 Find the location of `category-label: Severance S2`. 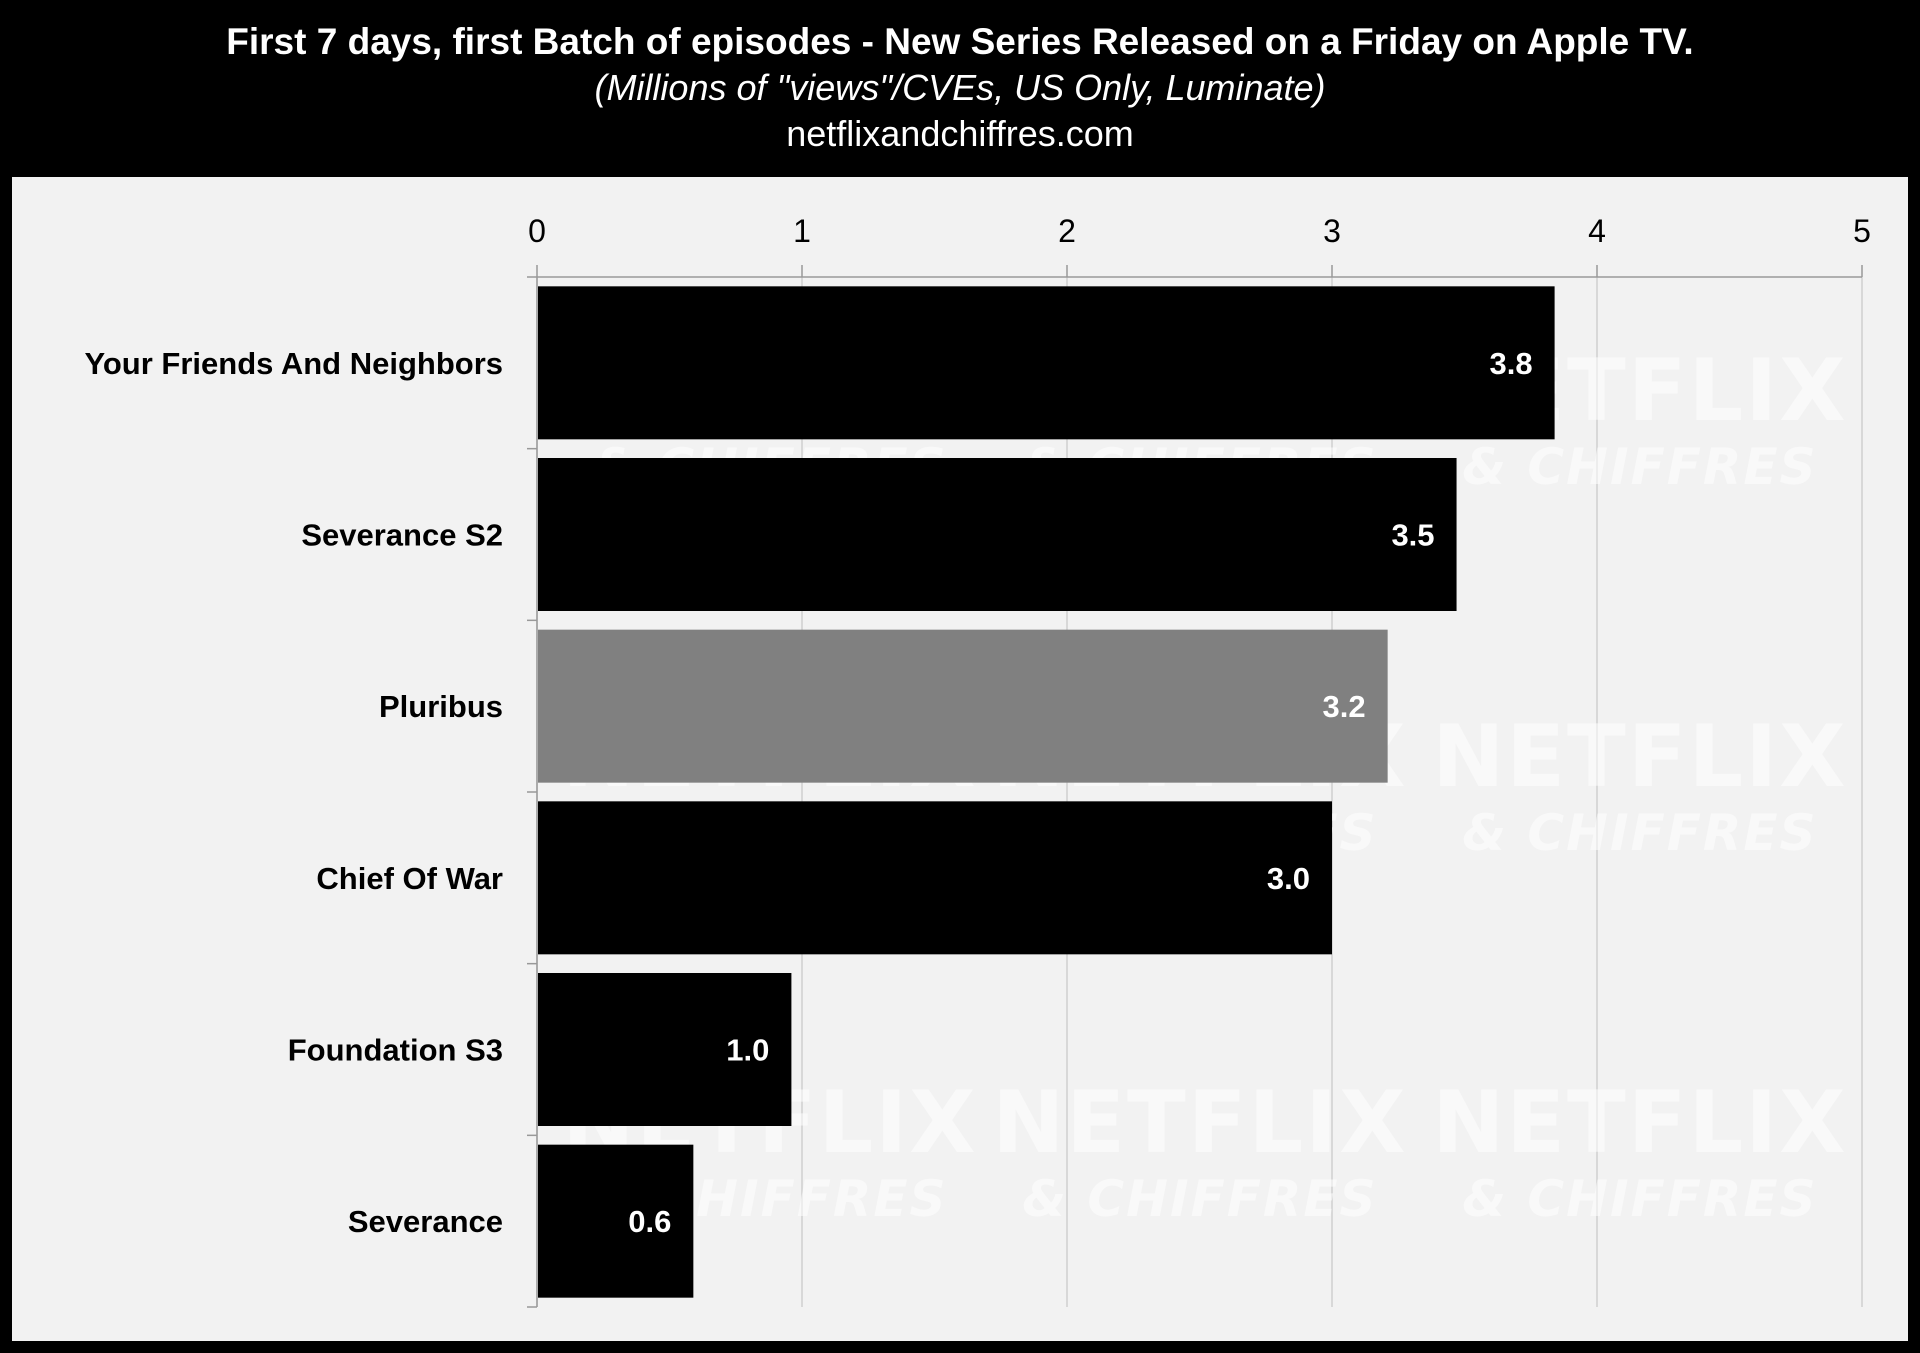

category-label: Severance S2 is located at coordinates (402, 535).